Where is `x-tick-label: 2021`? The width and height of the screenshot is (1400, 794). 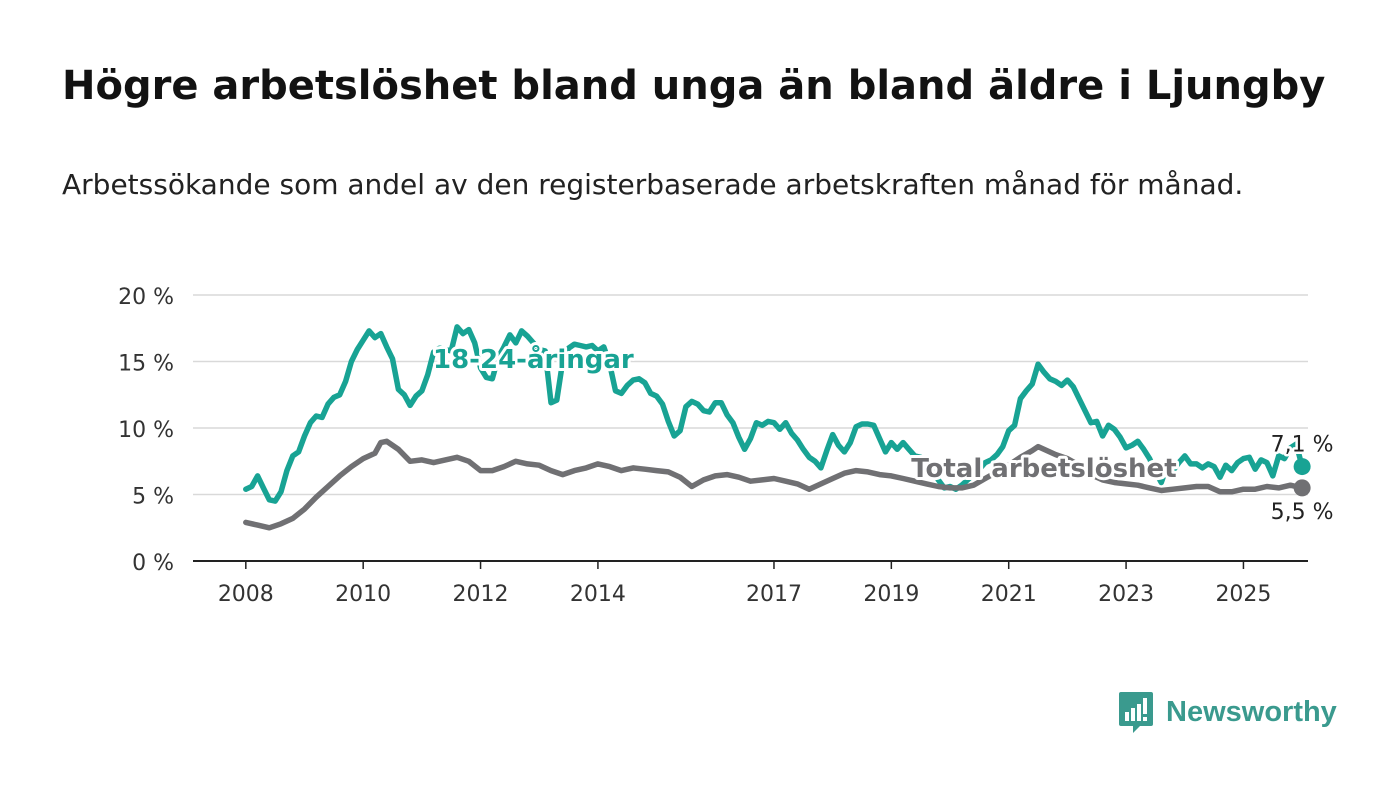
x-tick-label: 2021 is located at coordinates (1009, 594).